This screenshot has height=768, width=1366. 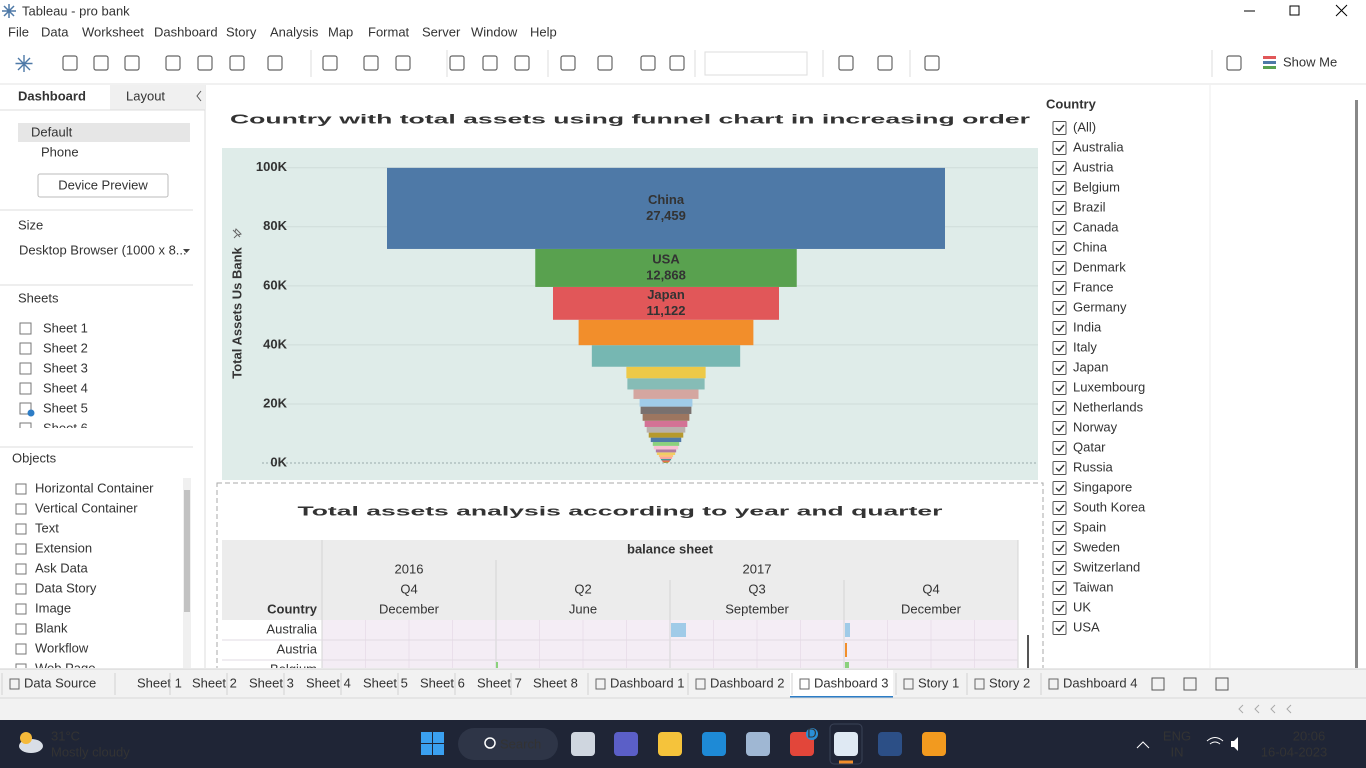 What do you see at coordinates (328, 682) in the screenshot?
I see `sheet-tab: Sheet 4` at bounding box center [328, 682].